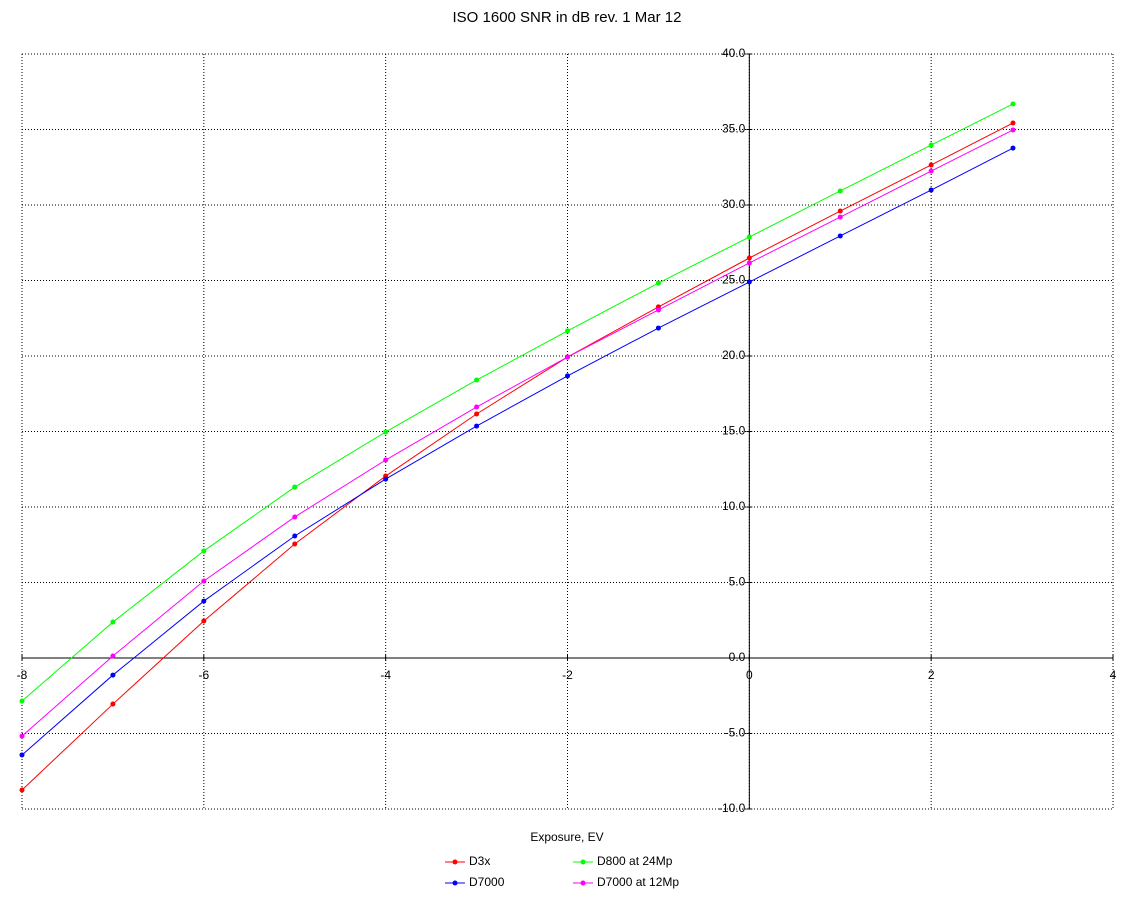 The width and height of the screenshot is (1136, 902). What do you see at coordinates (638, 882) in the screenshot?
I see `legend-label: D7000 at 12Mp` at bounding box center [638, 882].